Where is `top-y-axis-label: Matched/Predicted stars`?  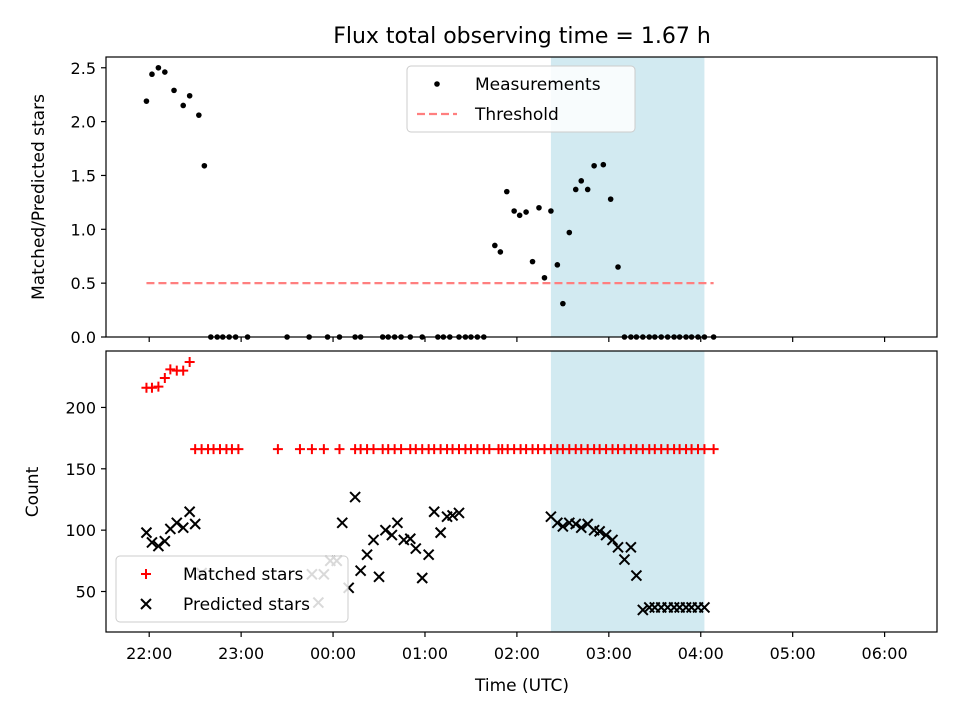 top-y-axis-label: Matched/Predicted stars is located at coordinates (39, 197).